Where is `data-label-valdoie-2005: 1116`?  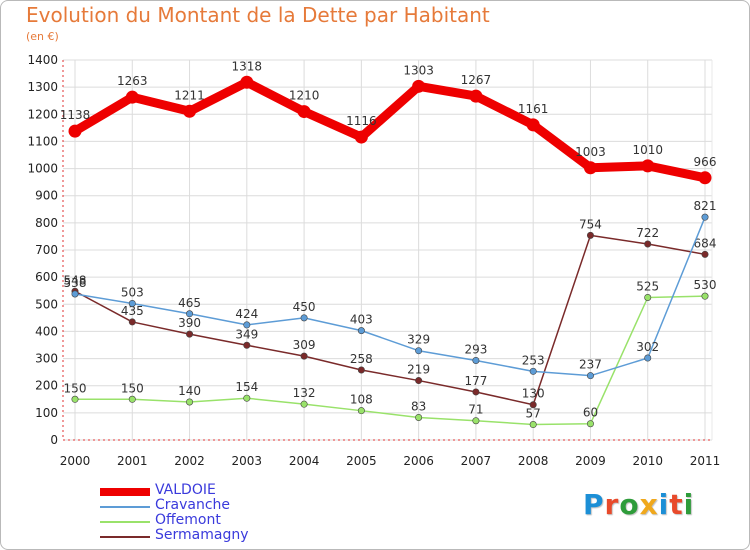 data-label-valdoie-2005: 1116 is located at coordinates (361, 121).